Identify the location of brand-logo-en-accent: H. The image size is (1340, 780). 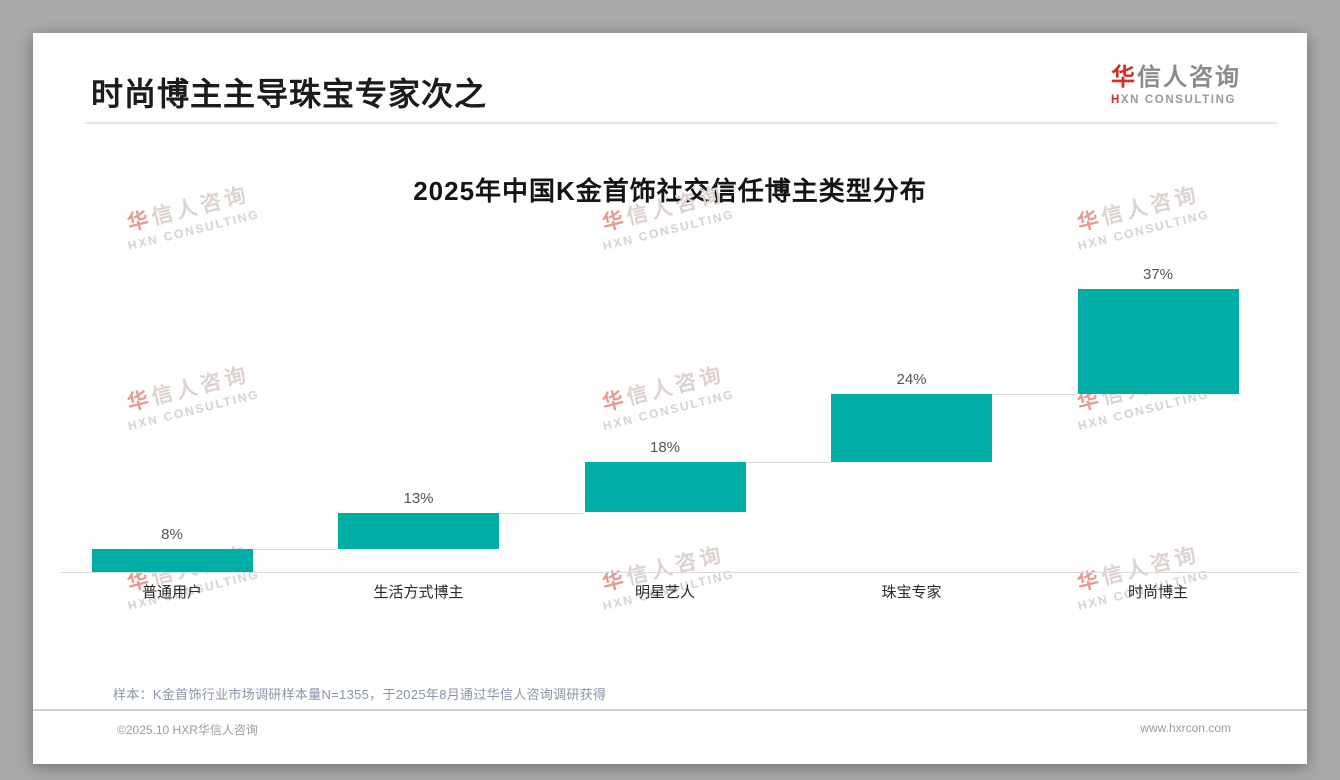
(1116, 100).